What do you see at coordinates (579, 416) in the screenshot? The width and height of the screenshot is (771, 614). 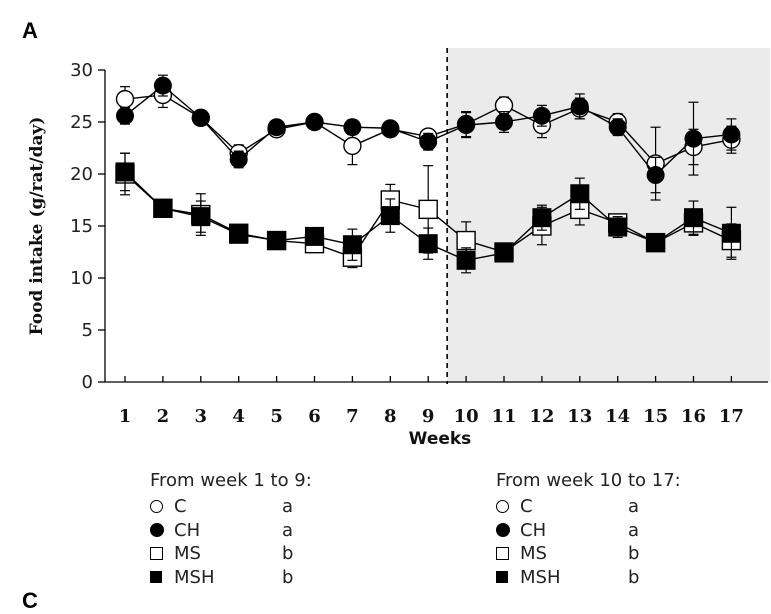 I see `x-tick-label: 13` at bounding box center [579, 416].